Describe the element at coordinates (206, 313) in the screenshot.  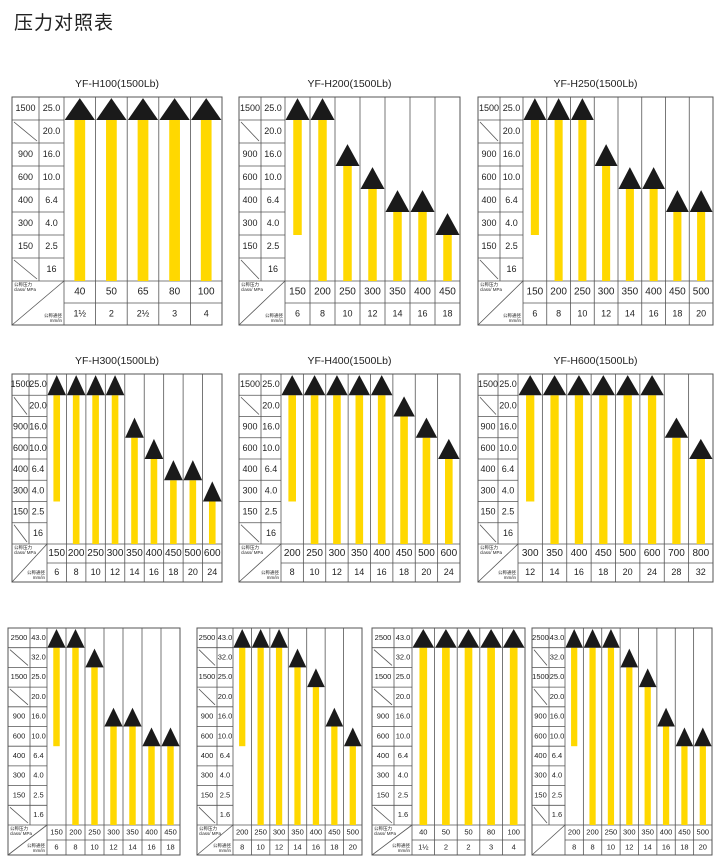
I see `size-in-label: 4` at that location.